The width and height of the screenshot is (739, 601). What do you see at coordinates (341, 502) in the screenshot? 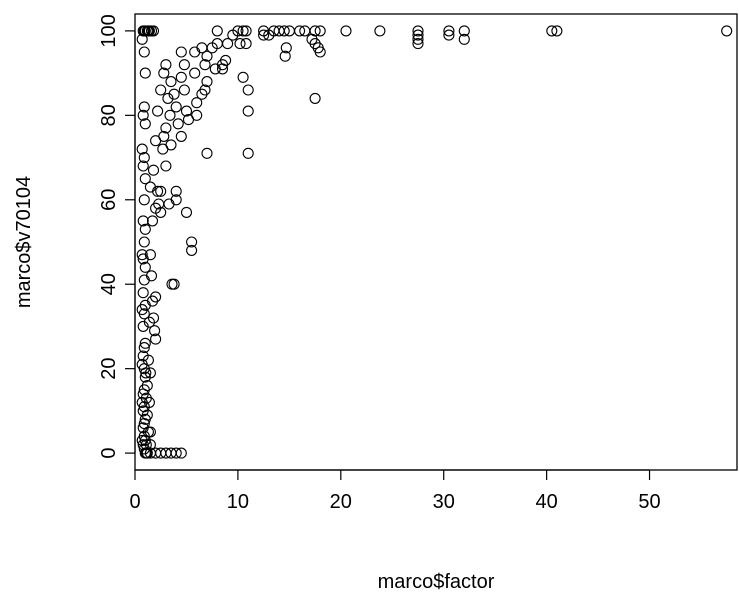
I see `x-tick-label: 20` at bounding box center [341, 502].